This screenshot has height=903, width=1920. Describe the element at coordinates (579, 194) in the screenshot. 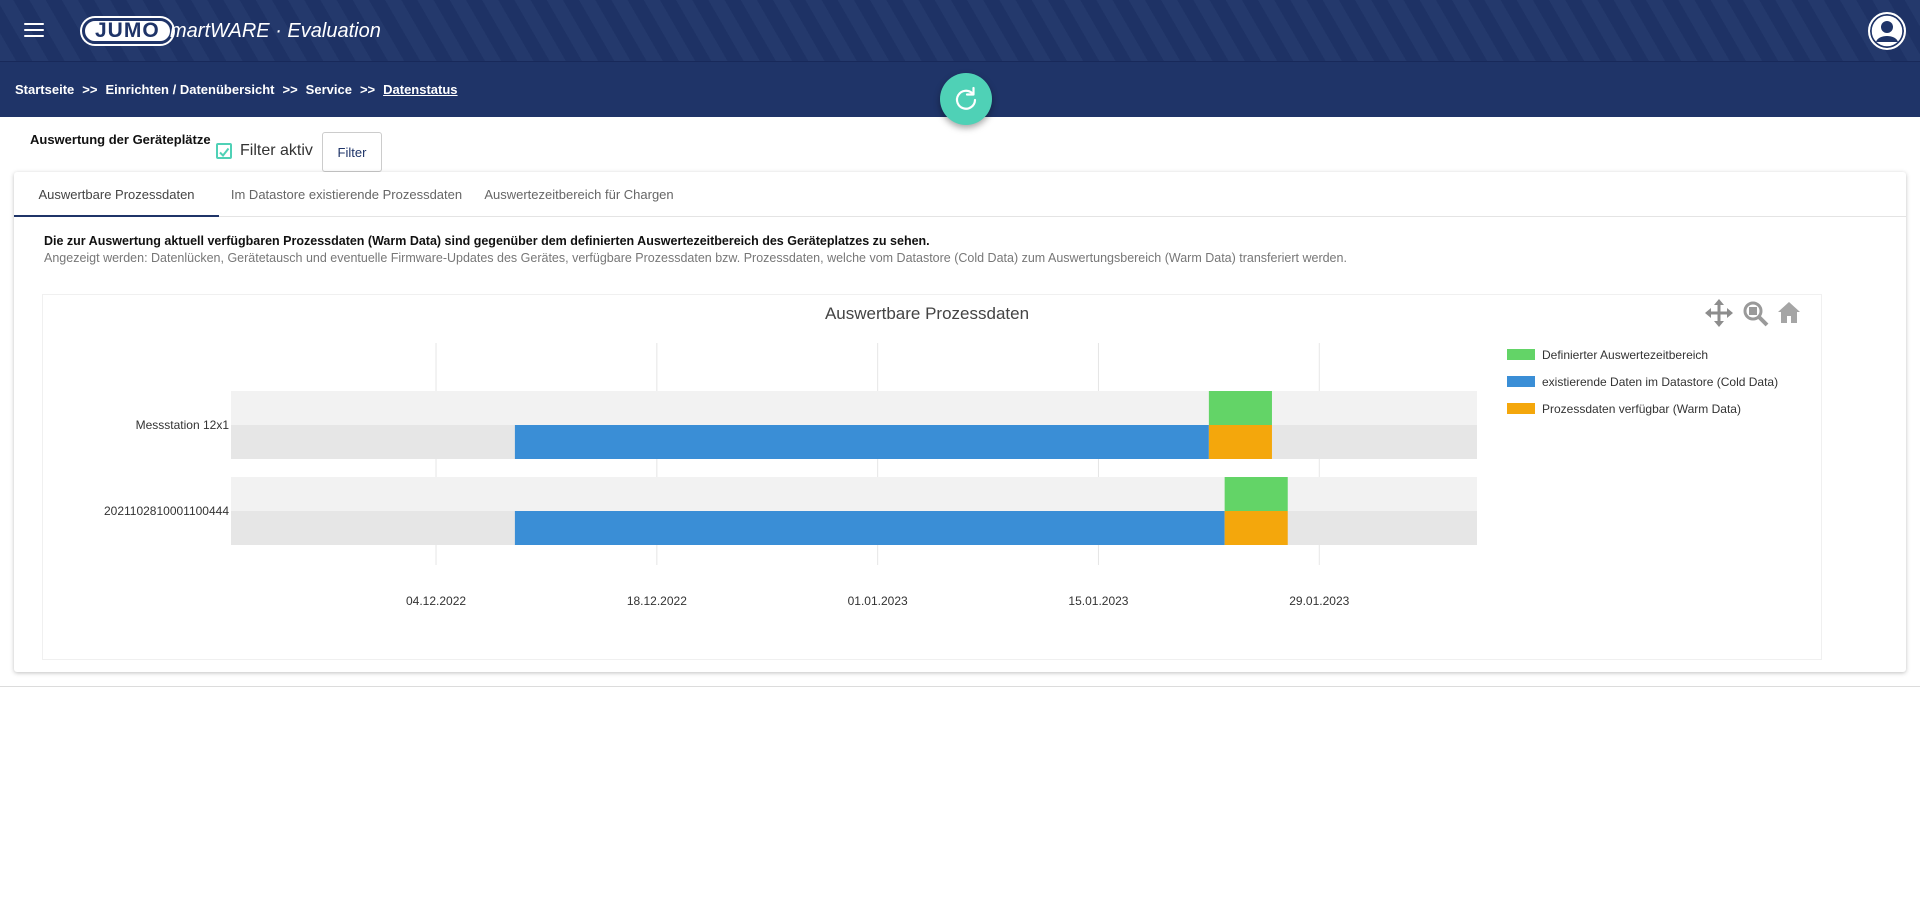

I see `tab-auswertezeitbereich-chargen: Auswertezeitbereich für Chargen` at that location.